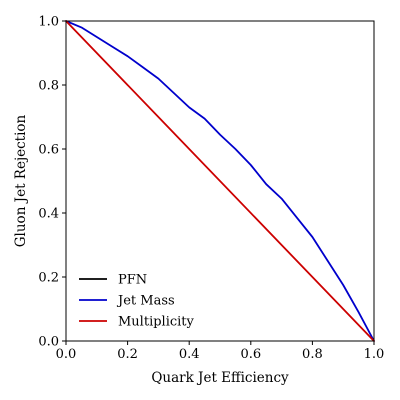 This screenshot has width=400, height=400. Describe the element at coordinates (374, 354) in the screenshot. I see `x-tick-label: 1.0` at that location.